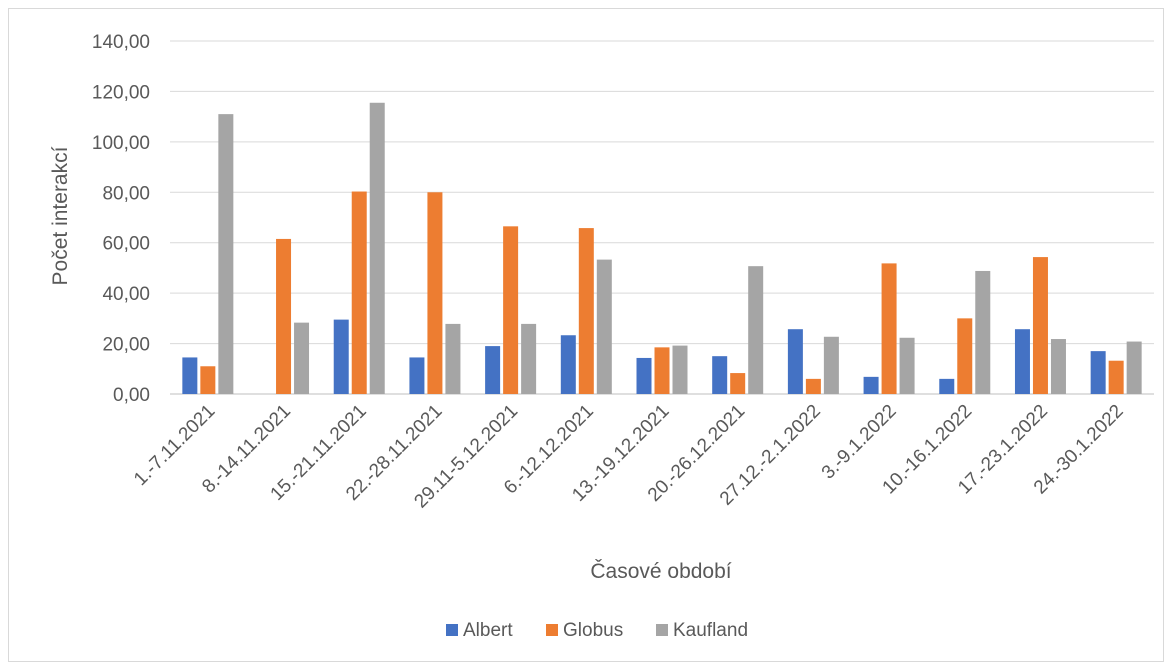  I want to click on y-axis-title: Počet interakcí, so click(60, 215).